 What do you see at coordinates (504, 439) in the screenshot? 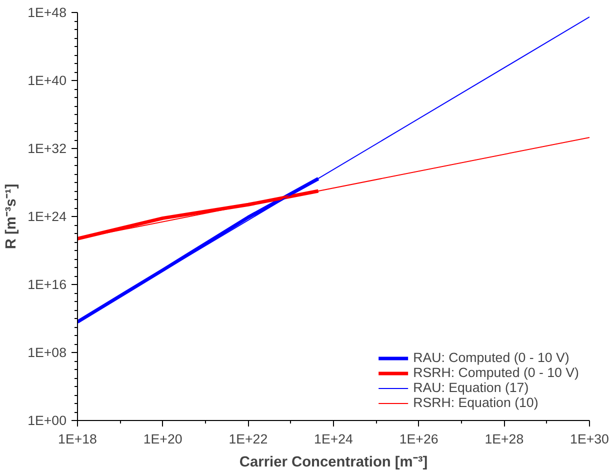
I see `x-tick-label: 1E+28` at bounding box center [504, 439].